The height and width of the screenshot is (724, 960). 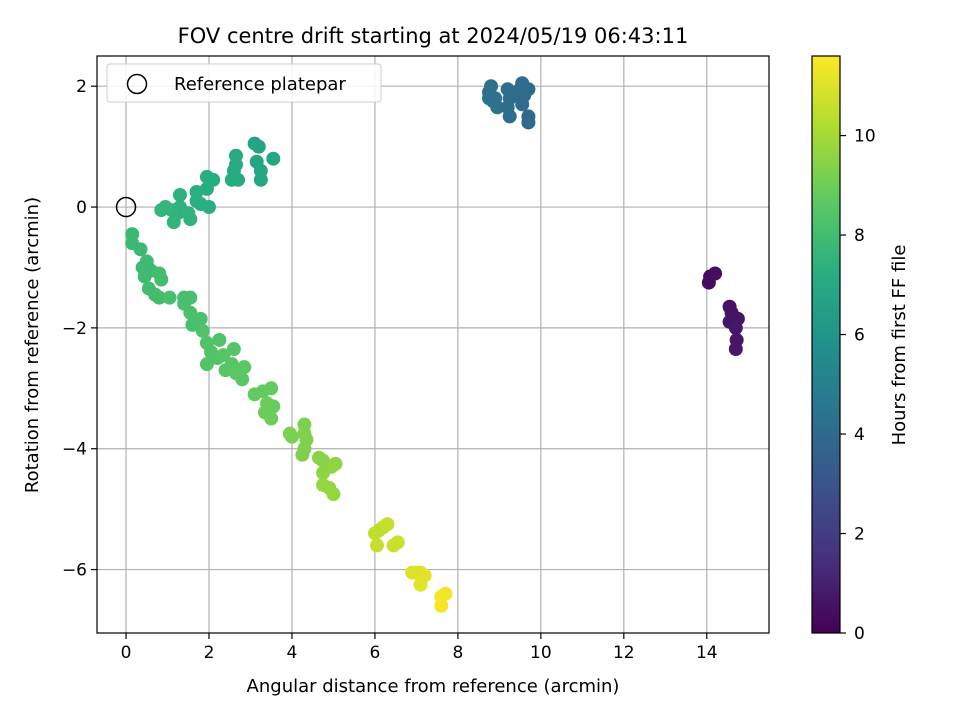 What do you see at coordinates (858, 385) in the screenshot?
I see `colorbar-ticks: 0 2 4 6 8 10` at bounding box center [858, 385].